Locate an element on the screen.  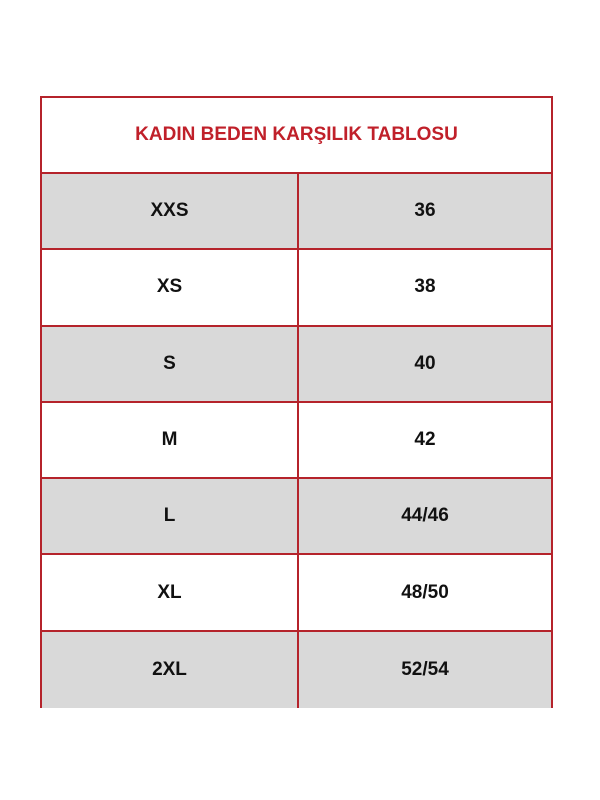
size-cell: M is located at coordinates (170, 440).